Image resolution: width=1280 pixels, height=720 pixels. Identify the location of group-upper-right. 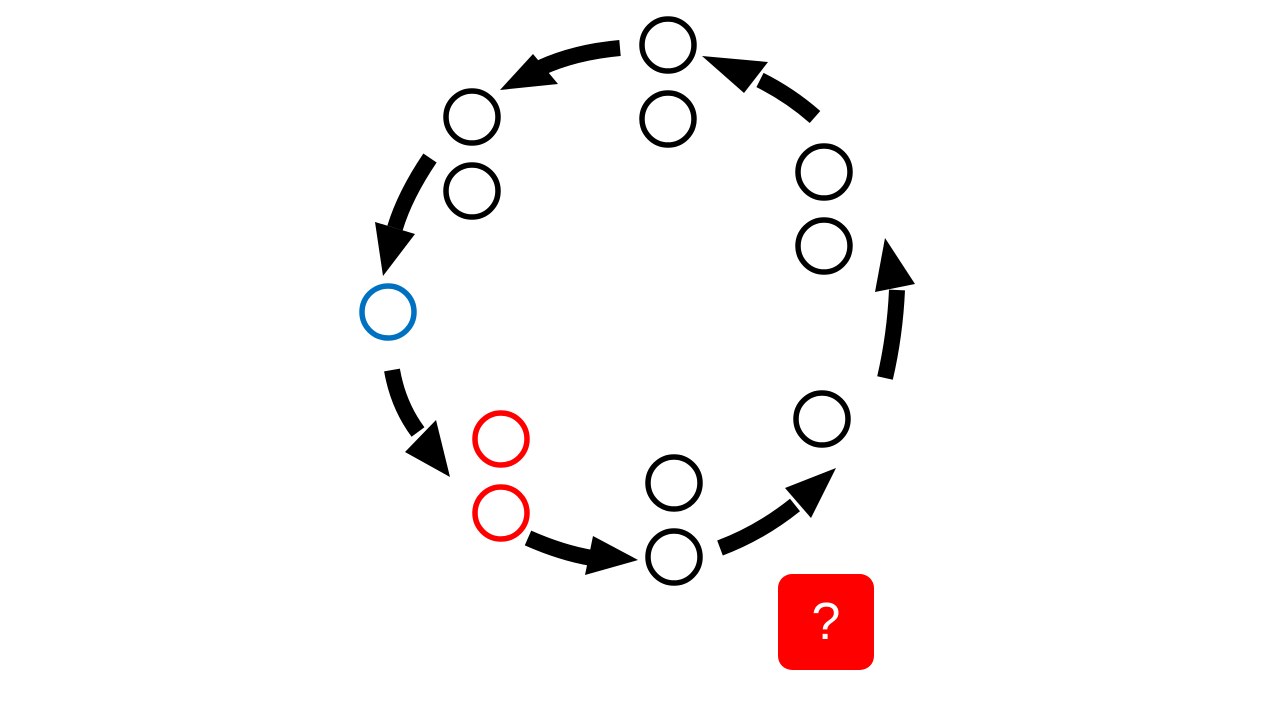
(824, 209).